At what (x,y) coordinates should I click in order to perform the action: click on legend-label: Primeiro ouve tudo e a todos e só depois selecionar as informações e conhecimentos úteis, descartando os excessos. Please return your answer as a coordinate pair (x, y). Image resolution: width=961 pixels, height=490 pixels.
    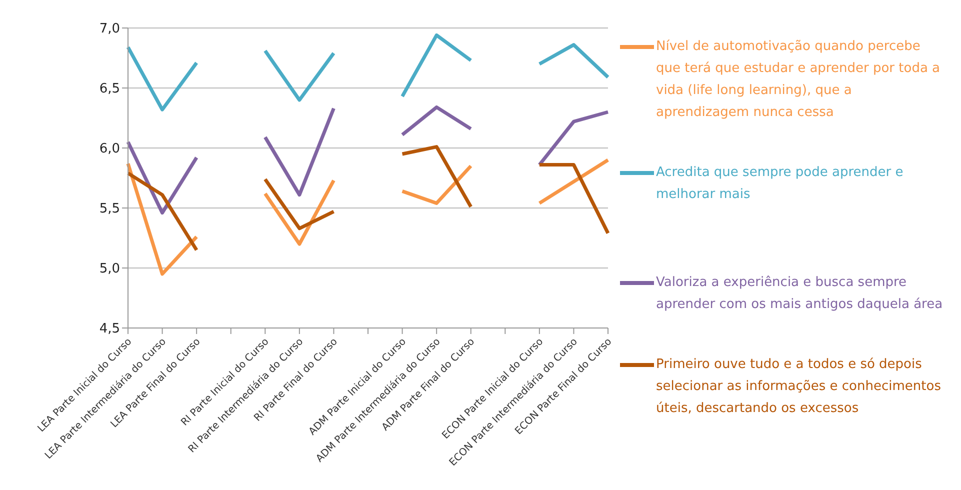
    Looking at the image, I should click on (799, 387).